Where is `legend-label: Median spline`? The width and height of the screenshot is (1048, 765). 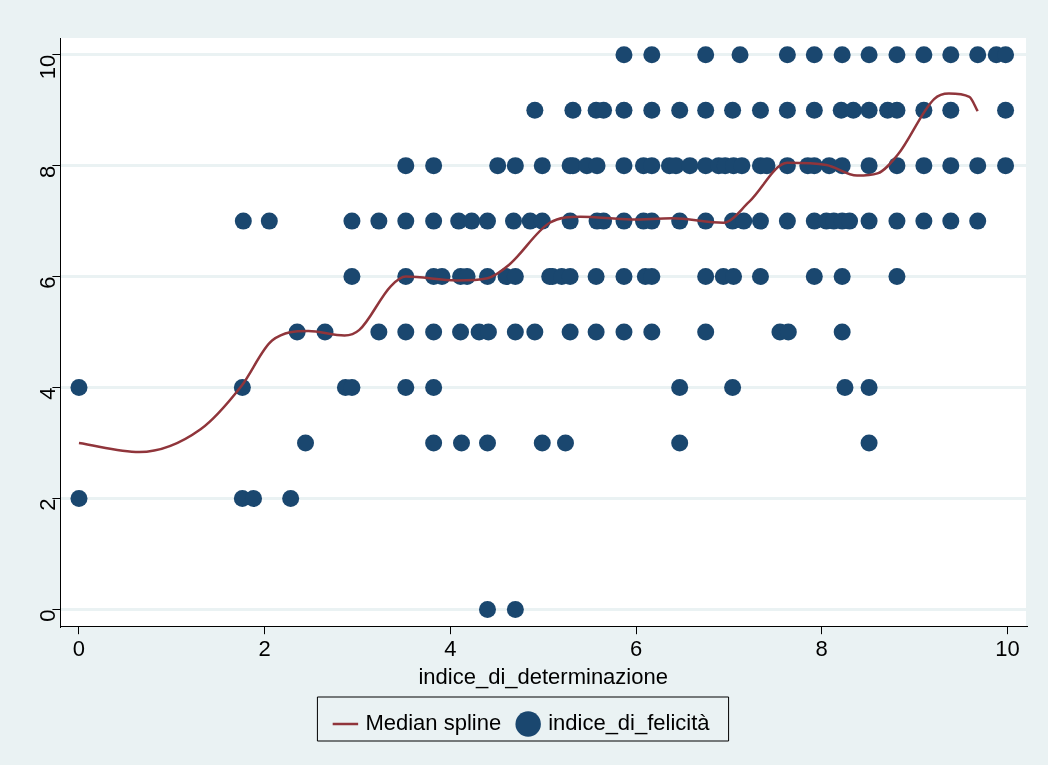
legend-label: Median spline is located at coordinates (433, 723).